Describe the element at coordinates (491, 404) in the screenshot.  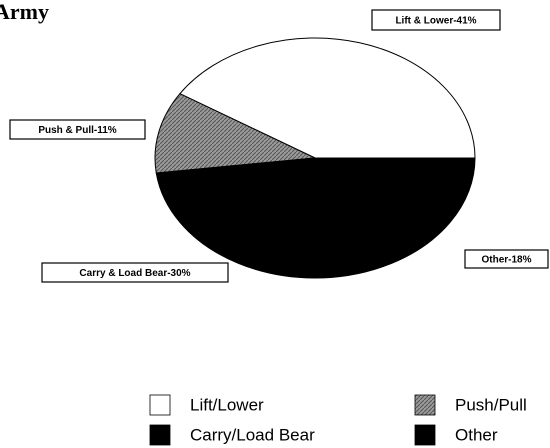
I see `legend-label: Push/Pull` at that location.